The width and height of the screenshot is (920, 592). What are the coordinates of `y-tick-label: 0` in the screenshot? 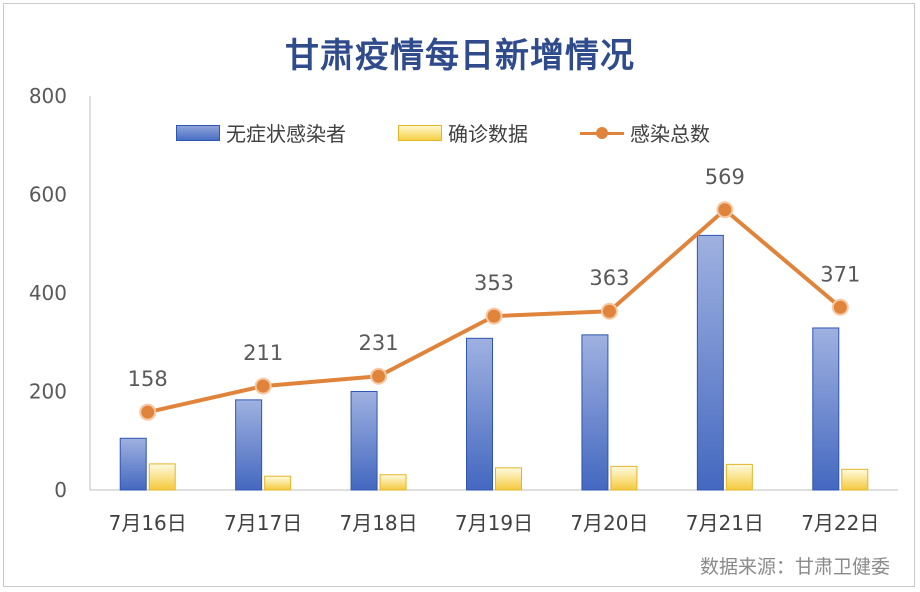 It's located at (60, 490).